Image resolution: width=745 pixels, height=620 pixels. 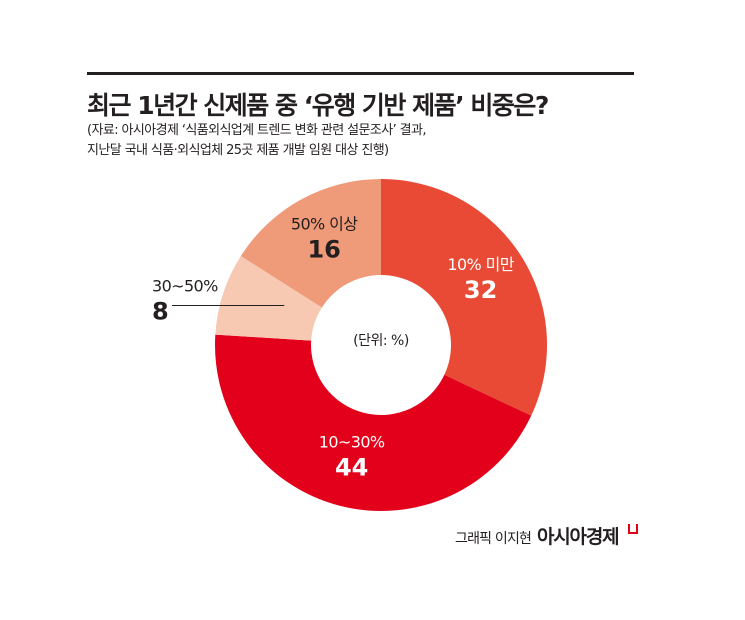 I want to click on slice-value-2: 8, so click(x=160, y=311).